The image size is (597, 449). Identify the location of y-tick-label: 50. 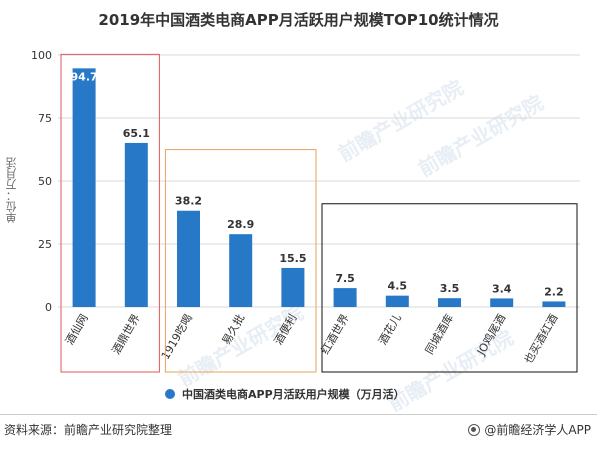
(45, 181).